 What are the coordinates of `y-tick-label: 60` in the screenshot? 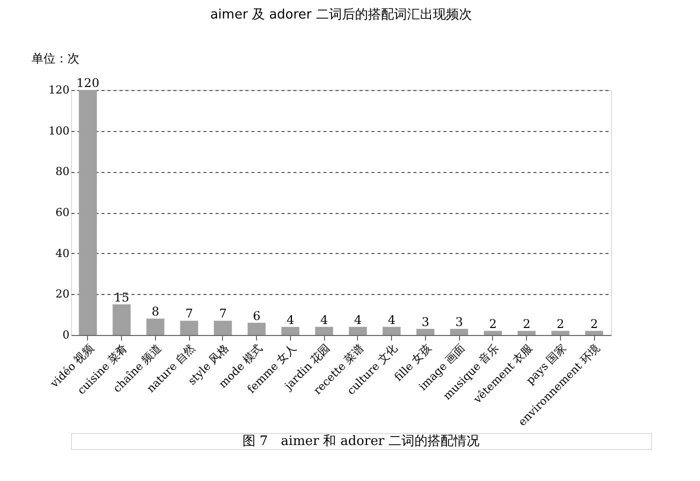 It's located at (63, 212).